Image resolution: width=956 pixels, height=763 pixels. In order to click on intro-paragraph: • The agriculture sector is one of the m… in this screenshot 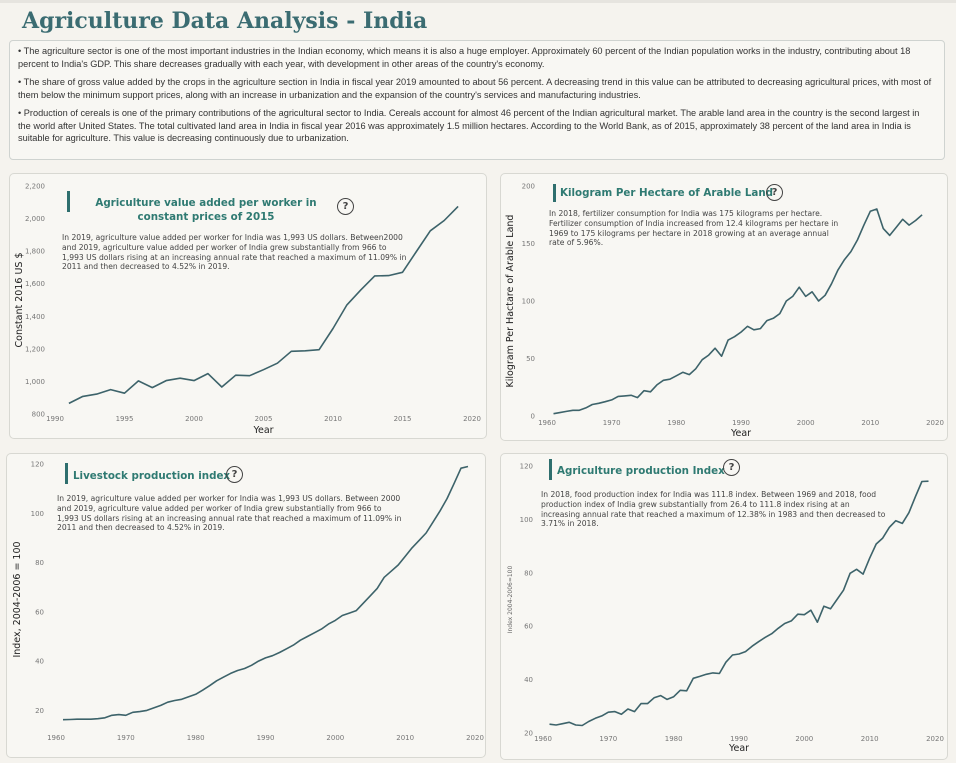, I will do `click(464, 57)`.